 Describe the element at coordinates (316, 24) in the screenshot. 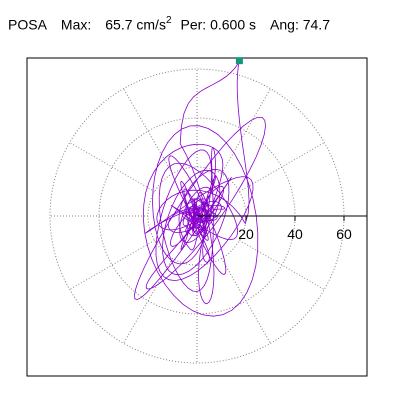

I see `angle-value: 74.7` at that location.